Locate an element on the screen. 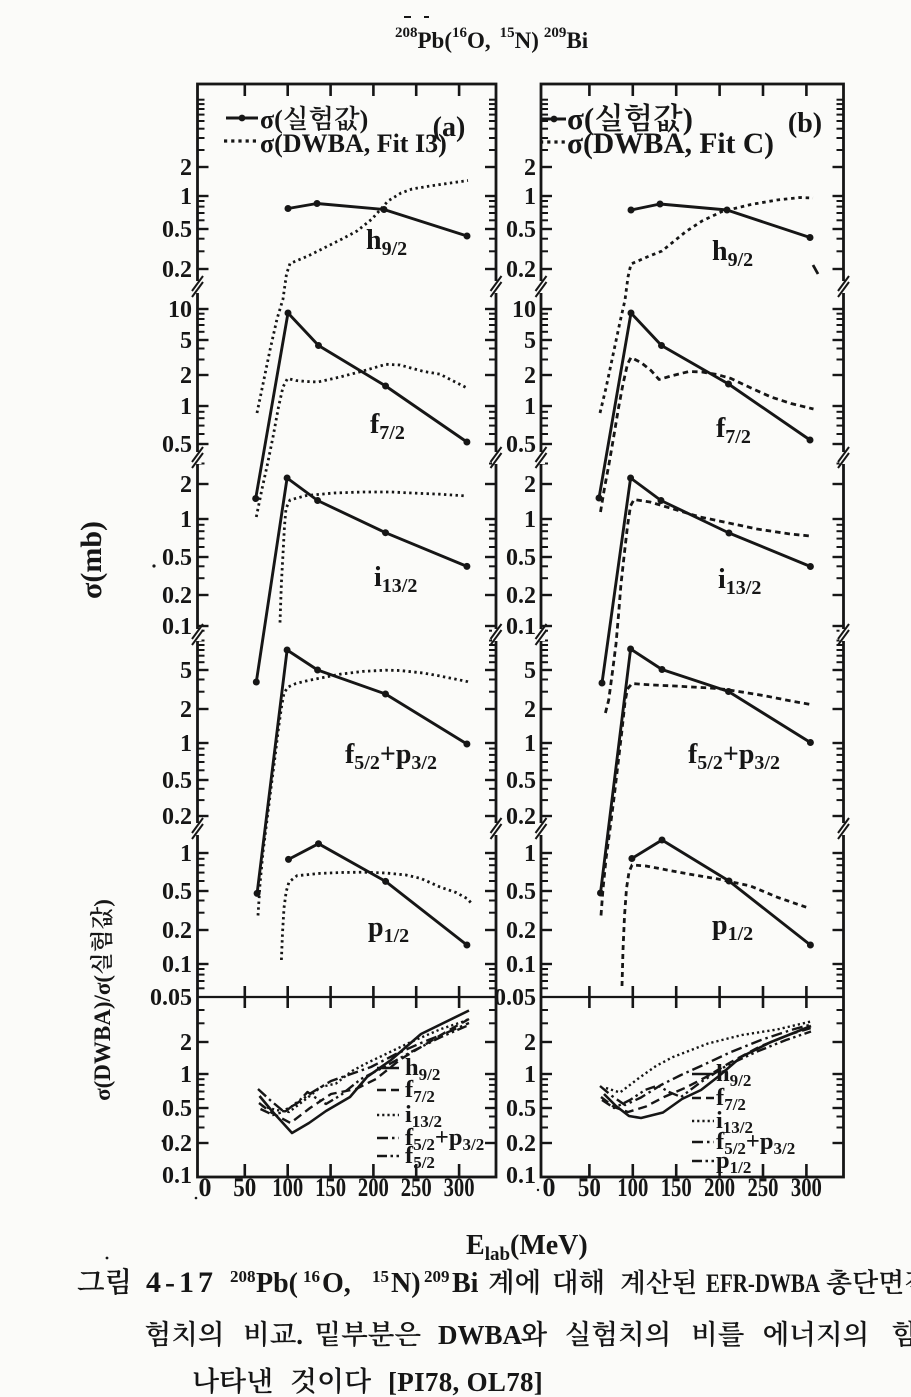 The height and width of the screenshot is (1397, 911). svg-text: 150 is located at coordinates (330, 1187).